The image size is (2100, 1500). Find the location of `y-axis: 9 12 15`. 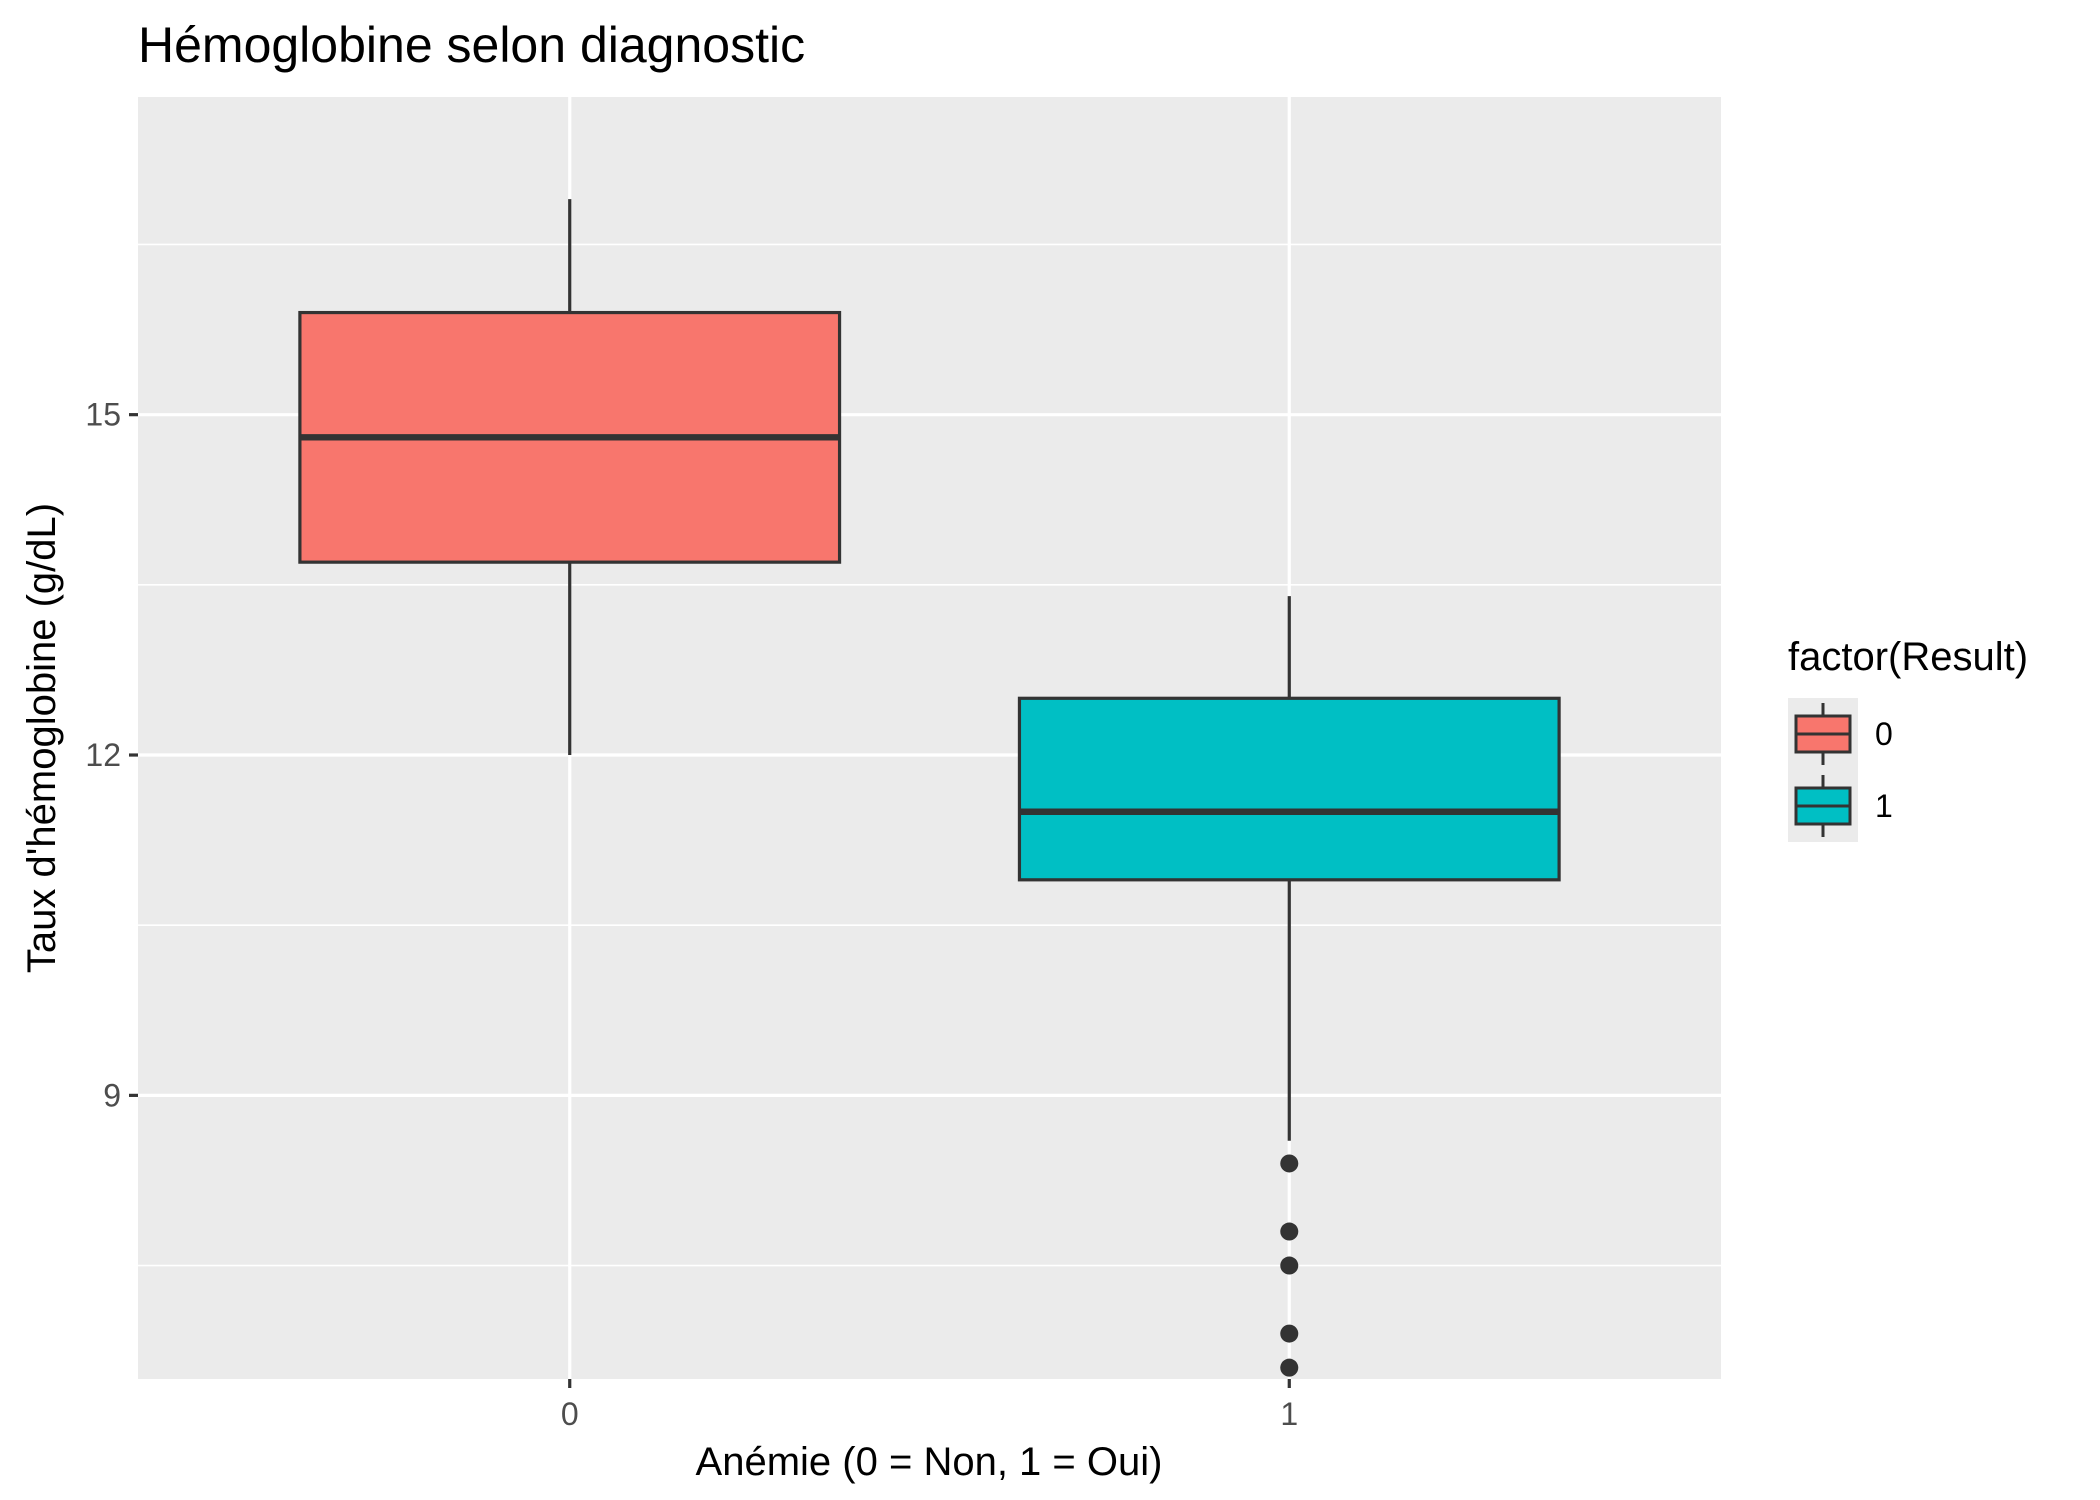

y-axis: 9 12 15 is located at coordinates (111, 755).